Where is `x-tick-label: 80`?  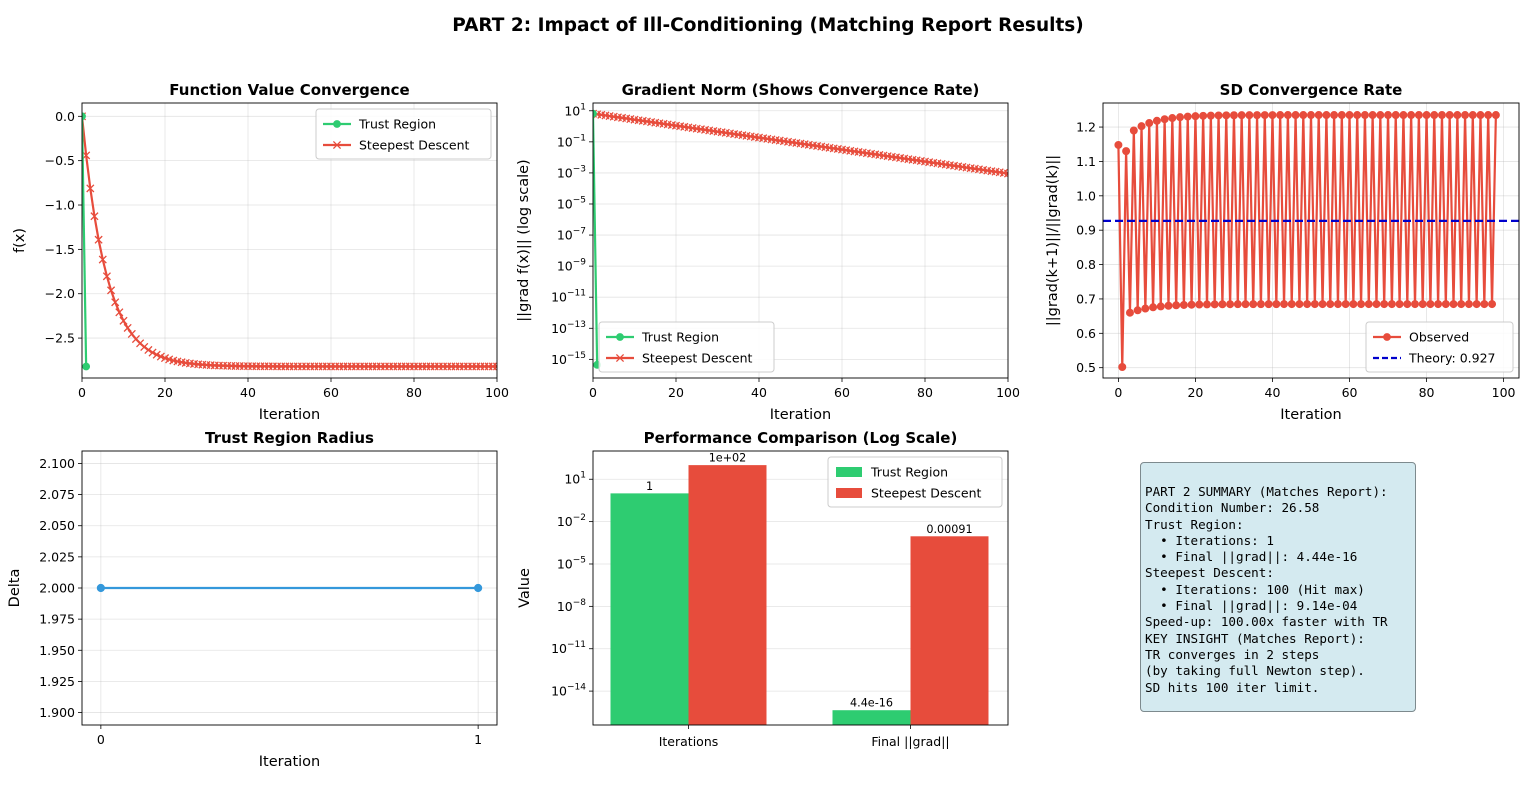 x-tick-label: 80 is located at coordinates (414, 392).